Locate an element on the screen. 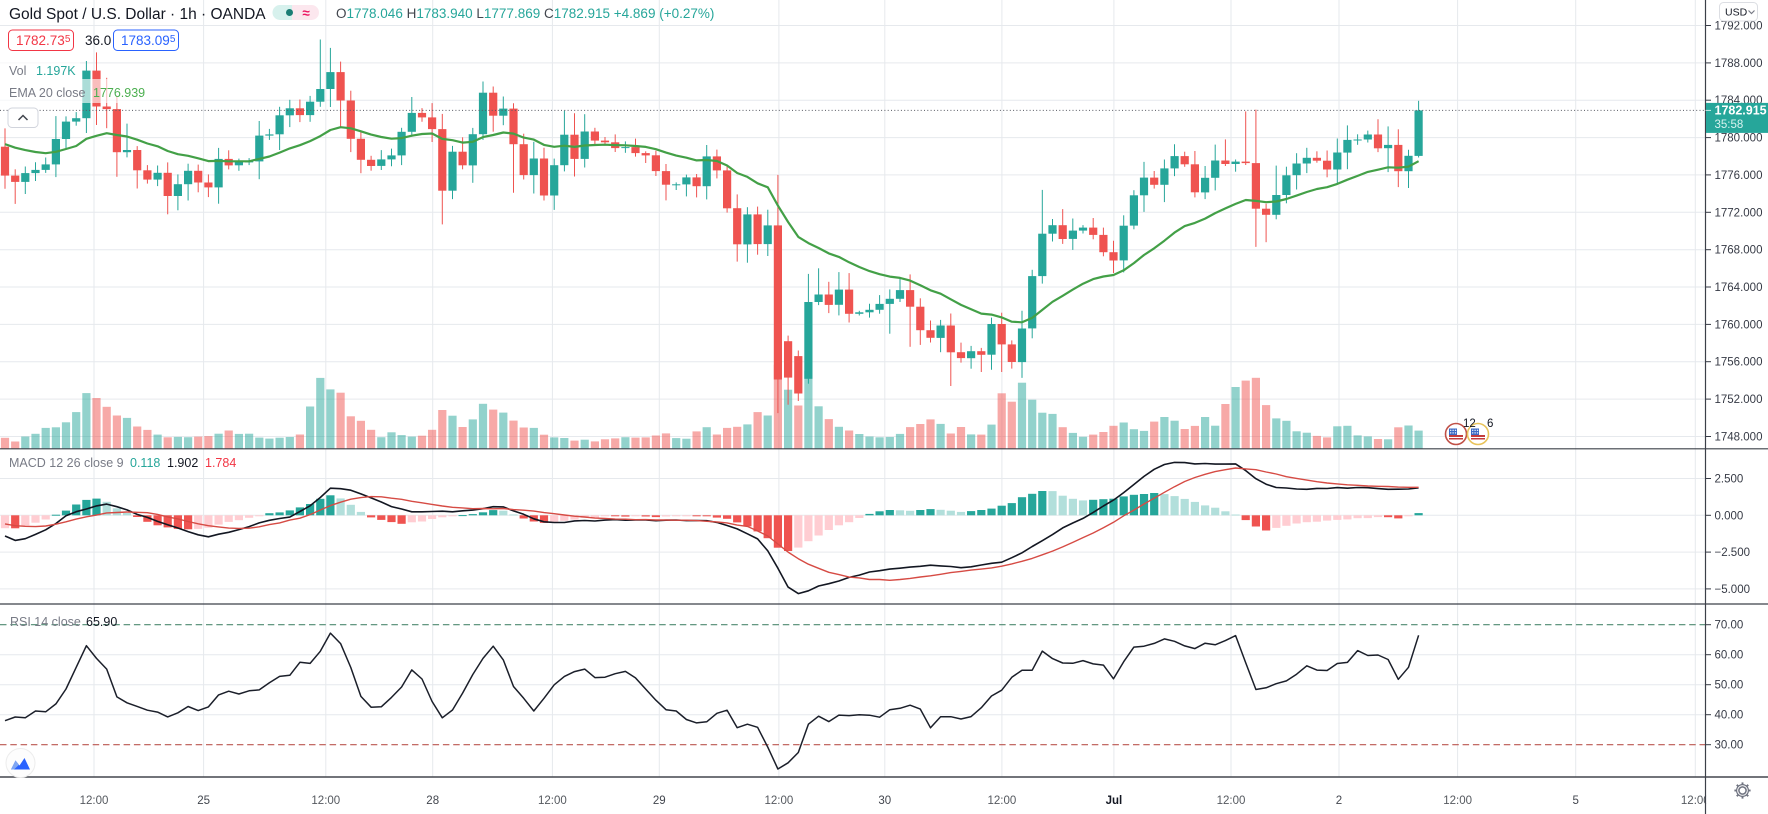  svg-text: 1772.000 is located at coordinates (1739, 213).